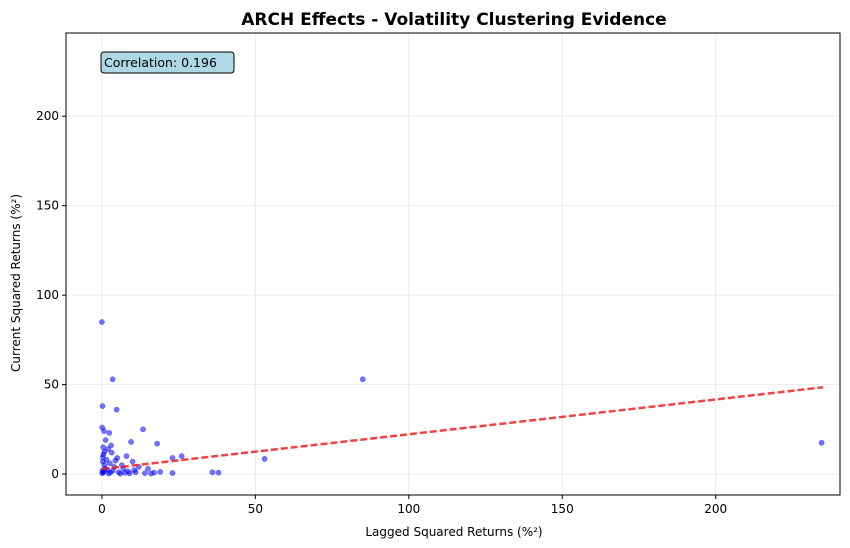 Image resolution: width=850 pixels, height=548 pixels. Describe the element at coordinates (55, 474) in the screenshot. I see `y-tick-label: 0` at that location.